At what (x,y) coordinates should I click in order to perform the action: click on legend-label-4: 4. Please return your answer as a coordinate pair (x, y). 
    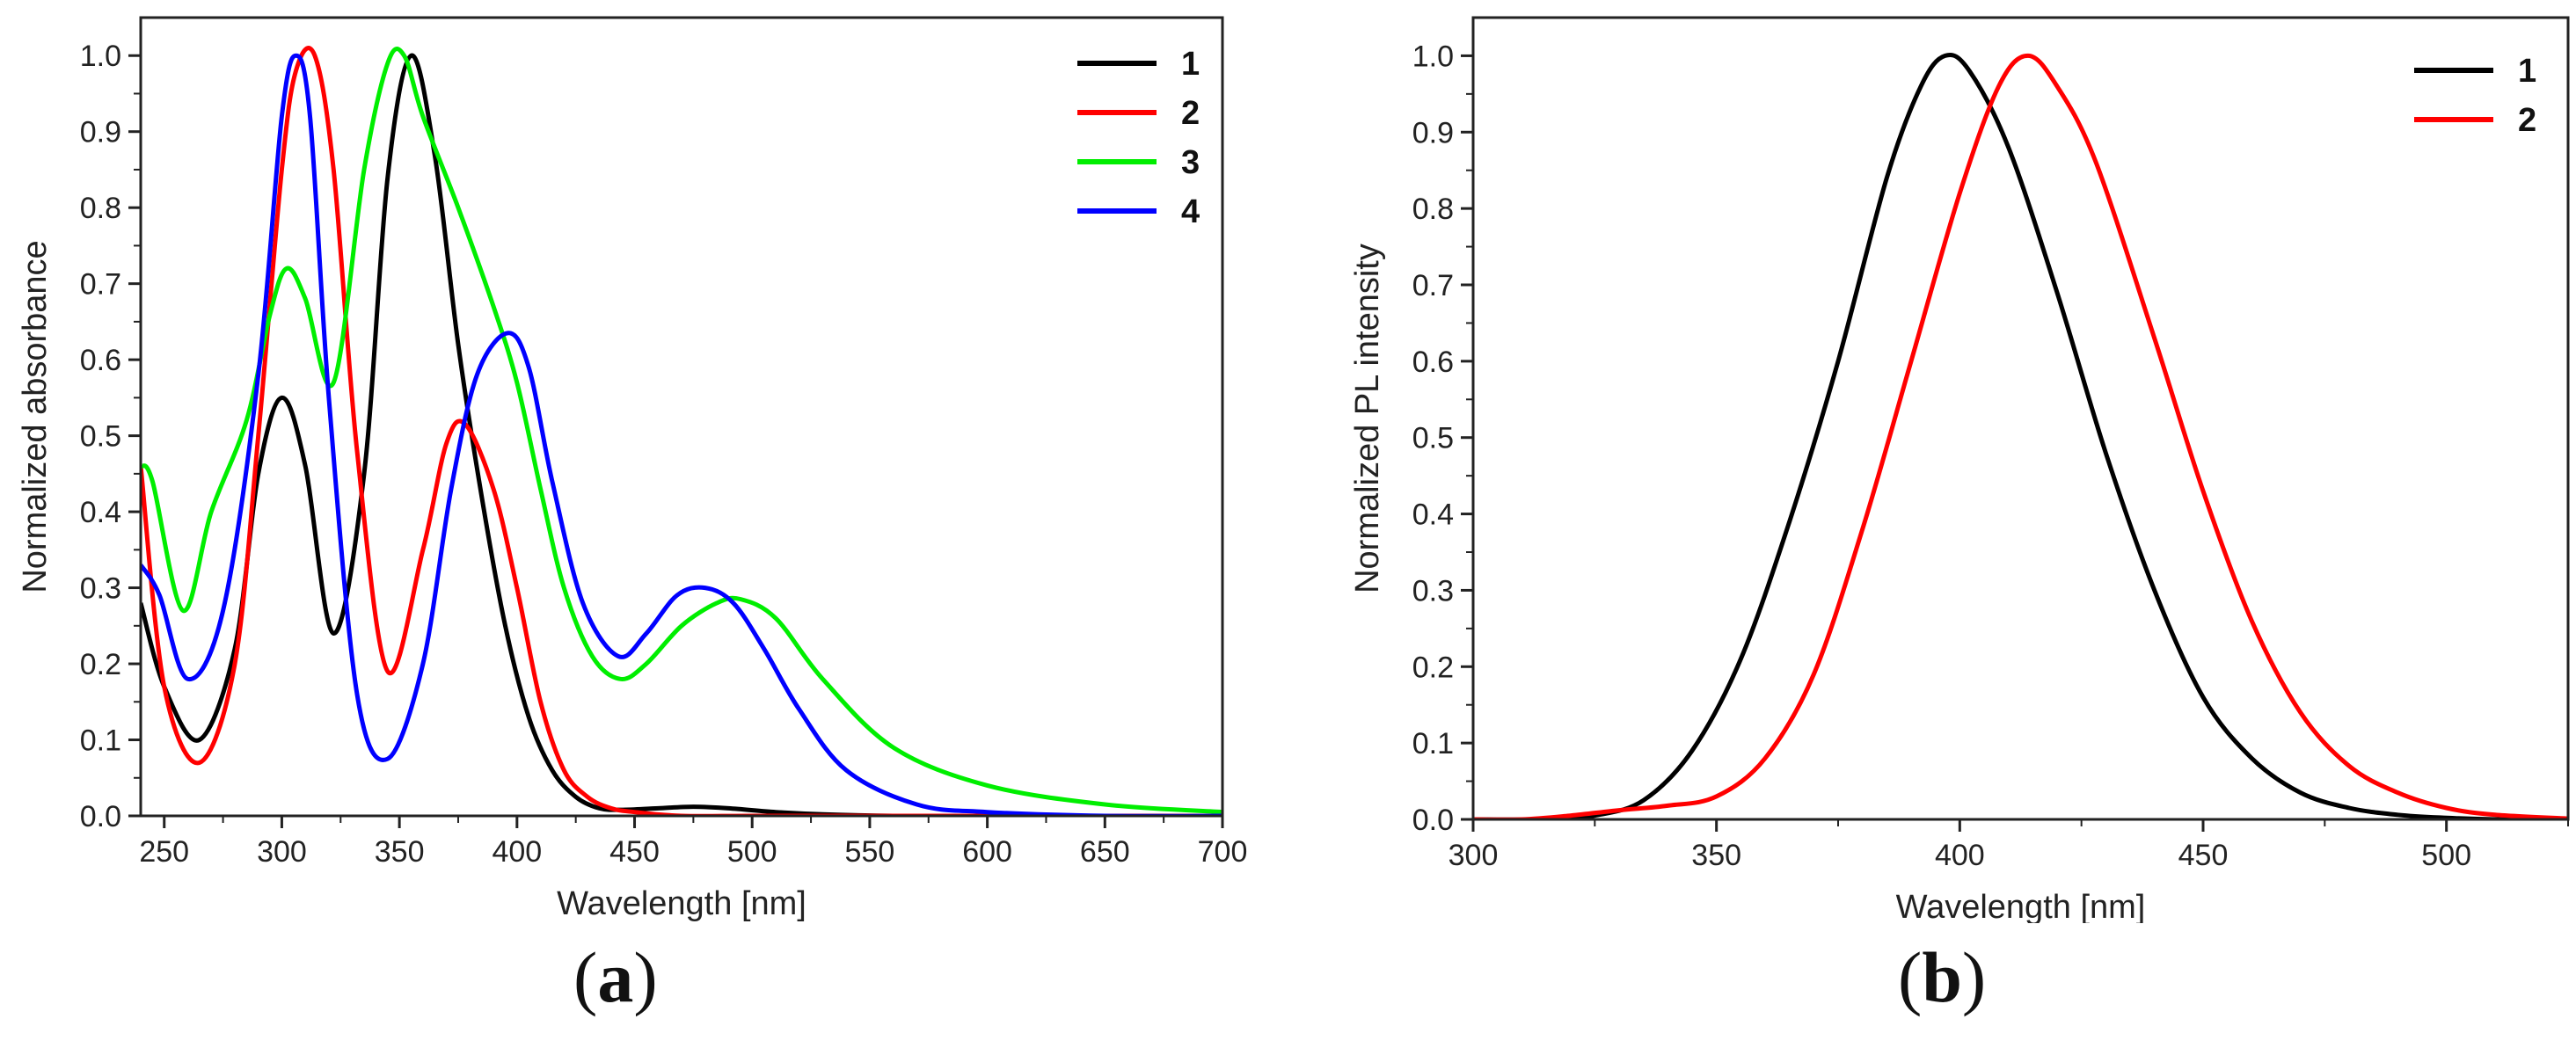
    Looking at the image, I should click on (1190, 211).